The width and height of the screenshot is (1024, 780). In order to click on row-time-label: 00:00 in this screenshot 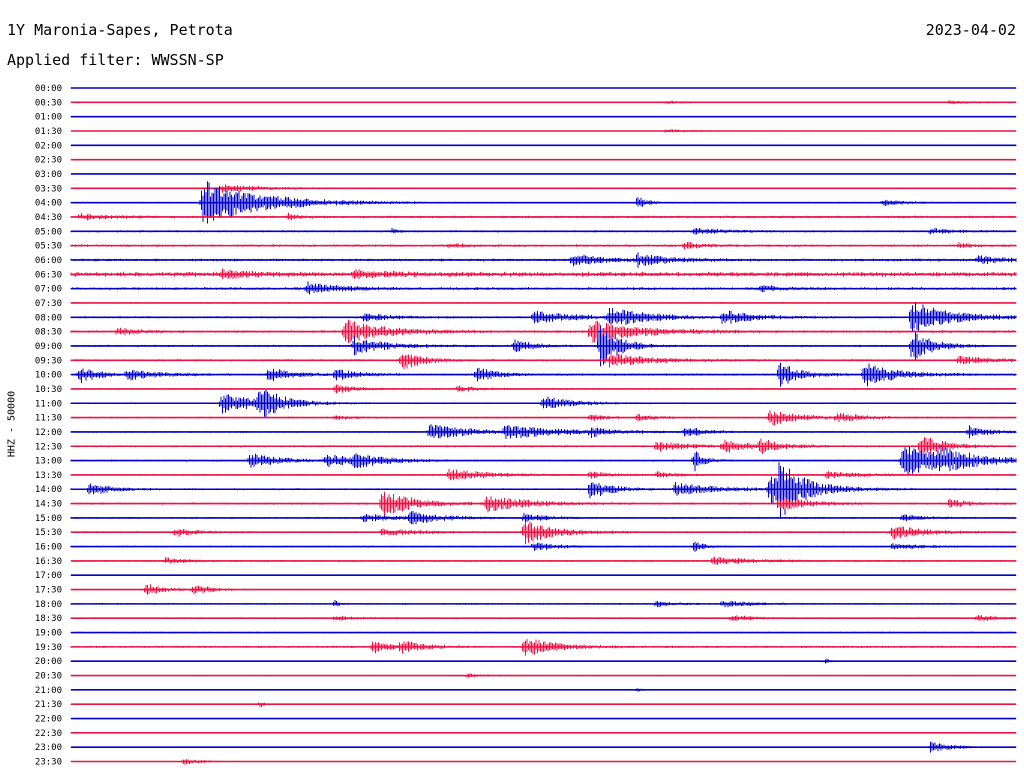, I will do `click(48, 89)`.